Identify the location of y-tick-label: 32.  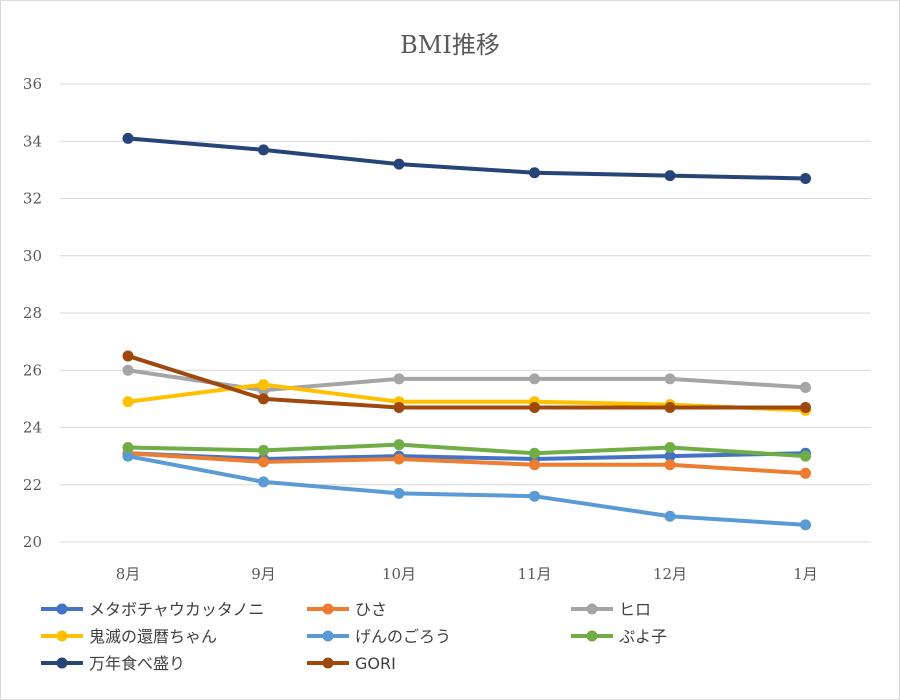
(32, 199).